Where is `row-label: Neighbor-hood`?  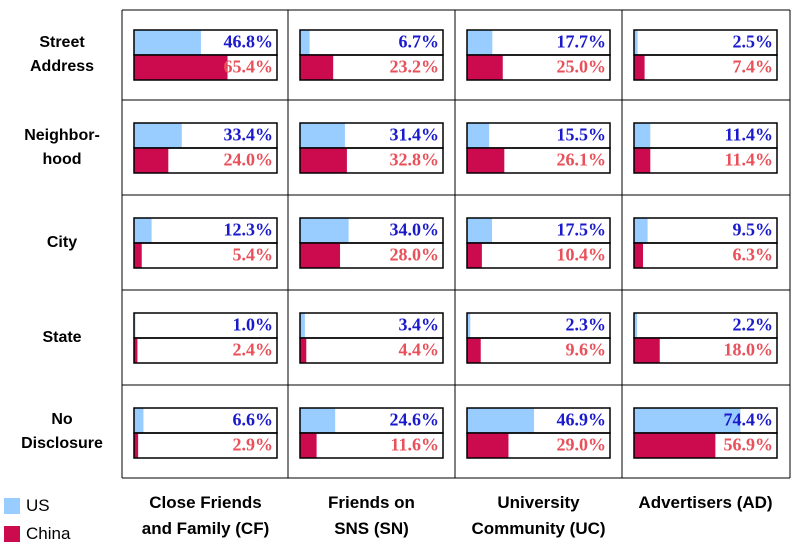 row-label: Neighbor-hood is located at coordinates (62, 147).